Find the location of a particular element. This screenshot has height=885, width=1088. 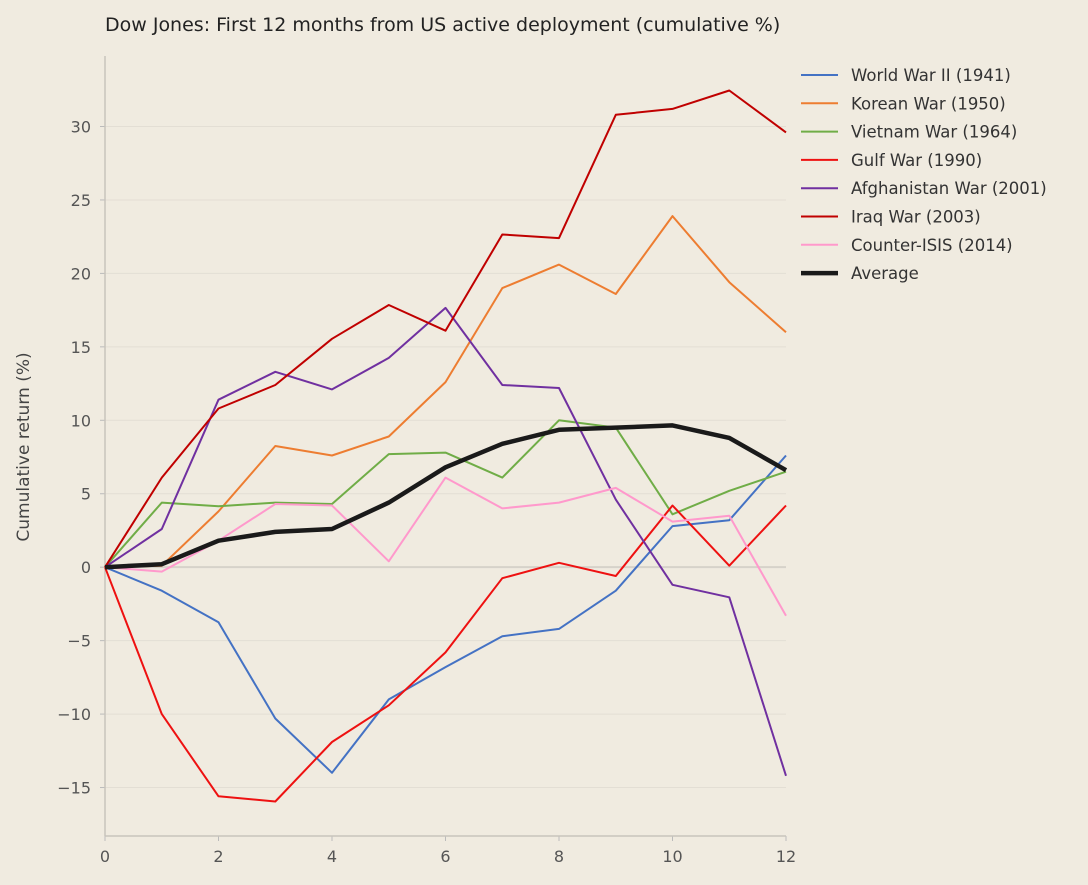

legend-label: Vietnam War (1964) is located at coordinates (934, 132).